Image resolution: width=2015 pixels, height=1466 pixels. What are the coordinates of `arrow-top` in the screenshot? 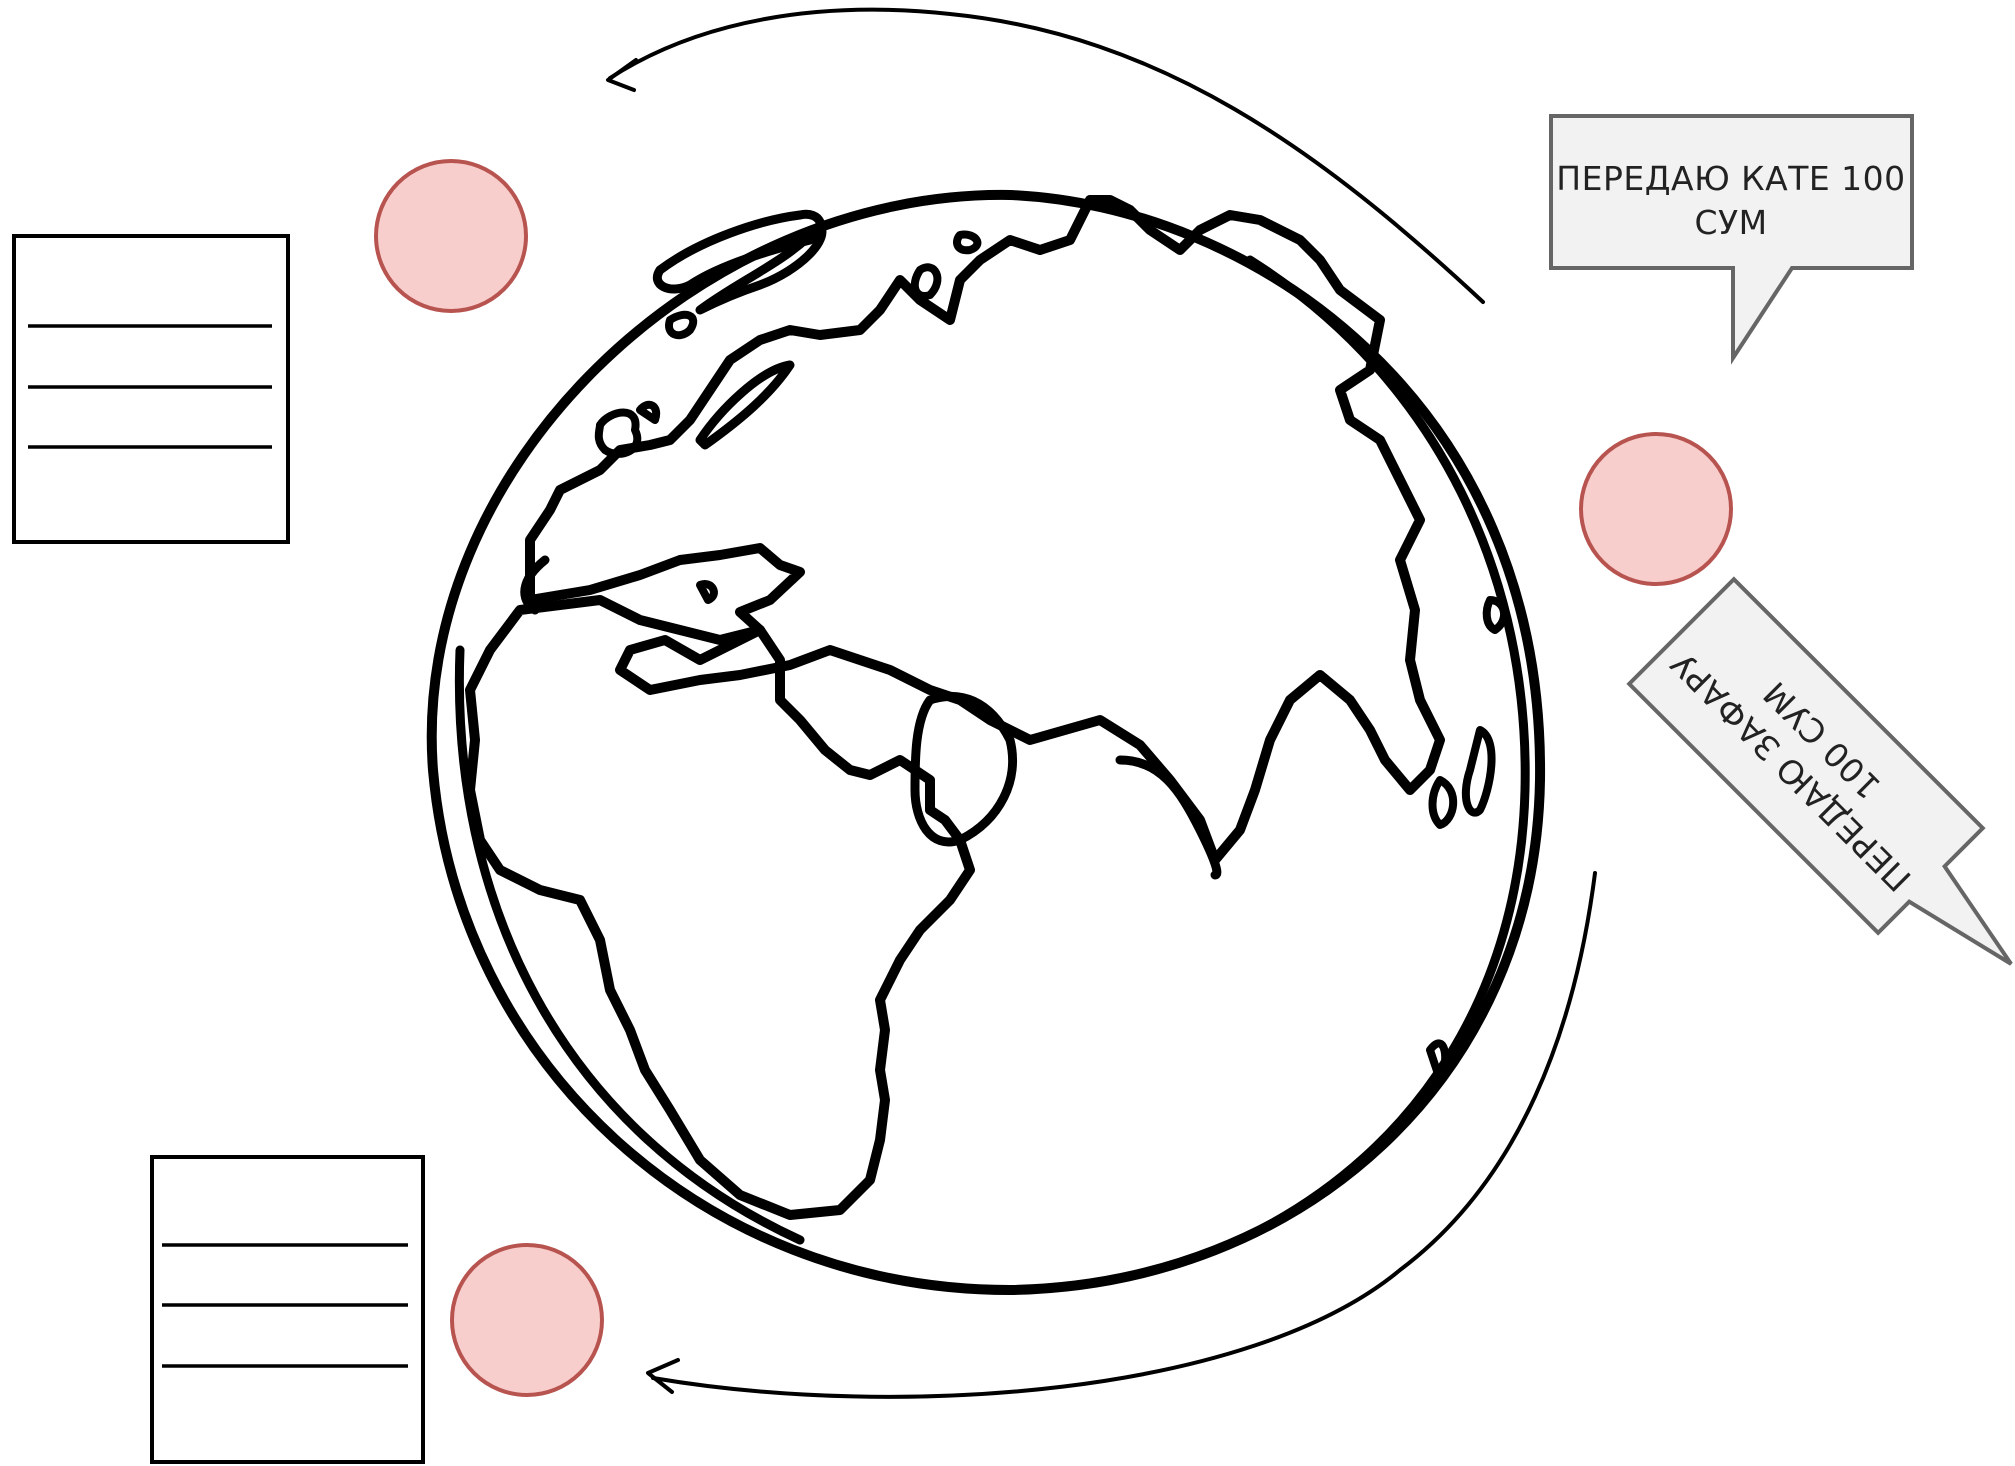 It's located at (1045, 155).